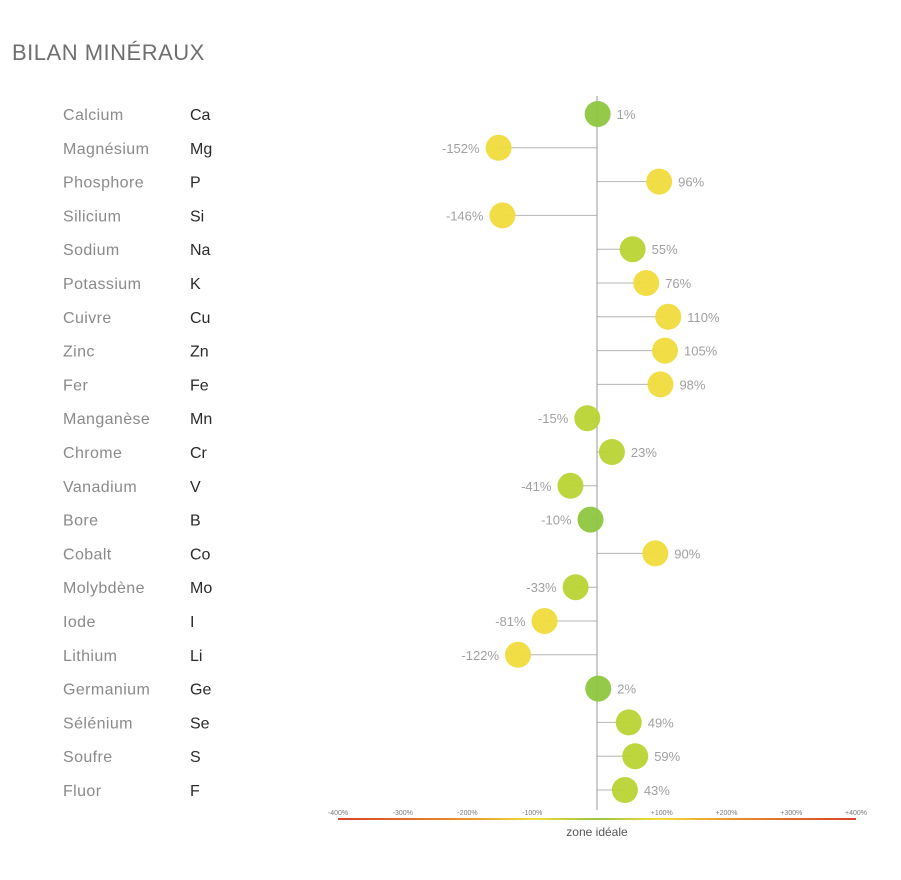  What do you see at coordinates (75, 385) in the screenshot?
I see `mineral-name: Fer` at bounding box center [75, 385].